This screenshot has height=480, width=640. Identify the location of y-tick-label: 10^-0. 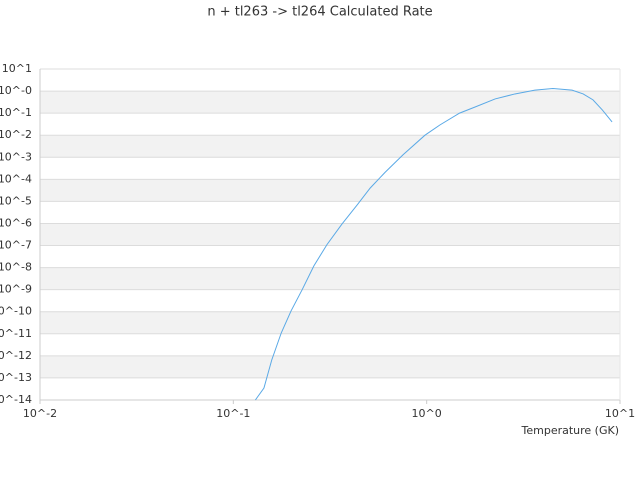
(16, 90).